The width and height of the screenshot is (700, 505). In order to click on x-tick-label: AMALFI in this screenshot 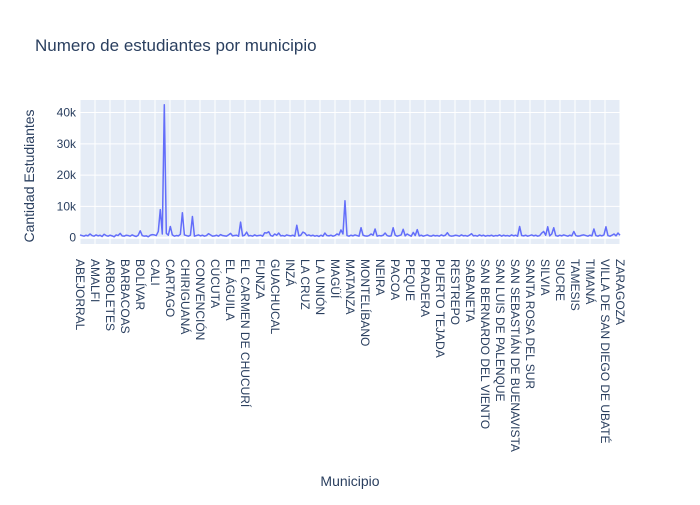, I will do `click(95, 280)`.